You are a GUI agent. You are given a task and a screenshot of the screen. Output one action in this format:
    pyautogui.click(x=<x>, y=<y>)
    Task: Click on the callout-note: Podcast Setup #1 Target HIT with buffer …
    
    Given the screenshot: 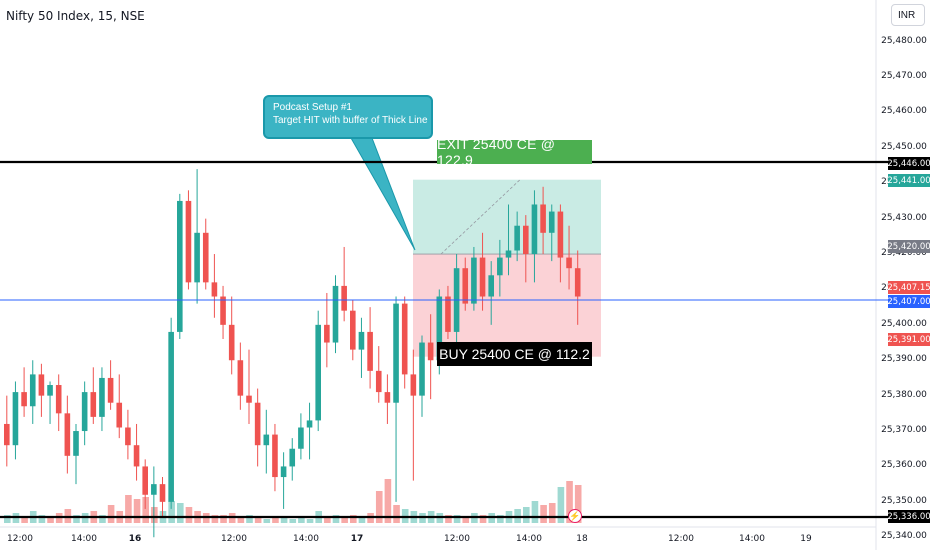 What is the action you would take?
    pyautogui.click(x=348, y=117)
    